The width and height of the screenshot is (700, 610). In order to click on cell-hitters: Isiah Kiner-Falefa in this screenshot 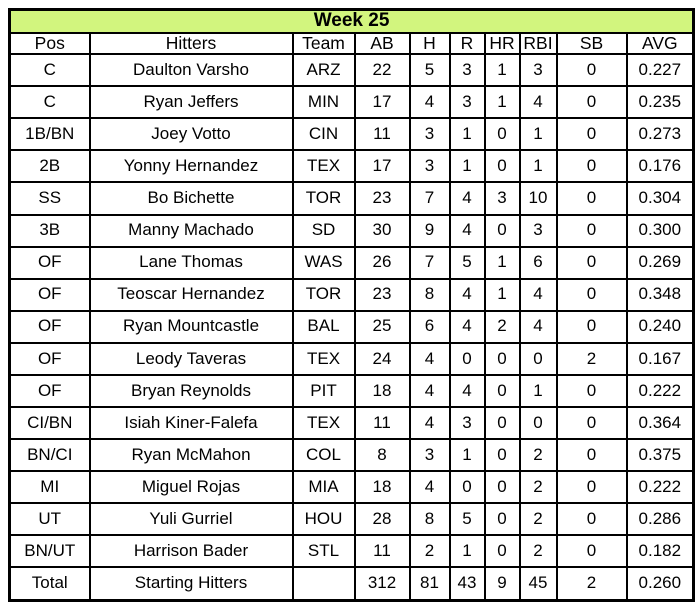, I will do `click(191, 423)`.